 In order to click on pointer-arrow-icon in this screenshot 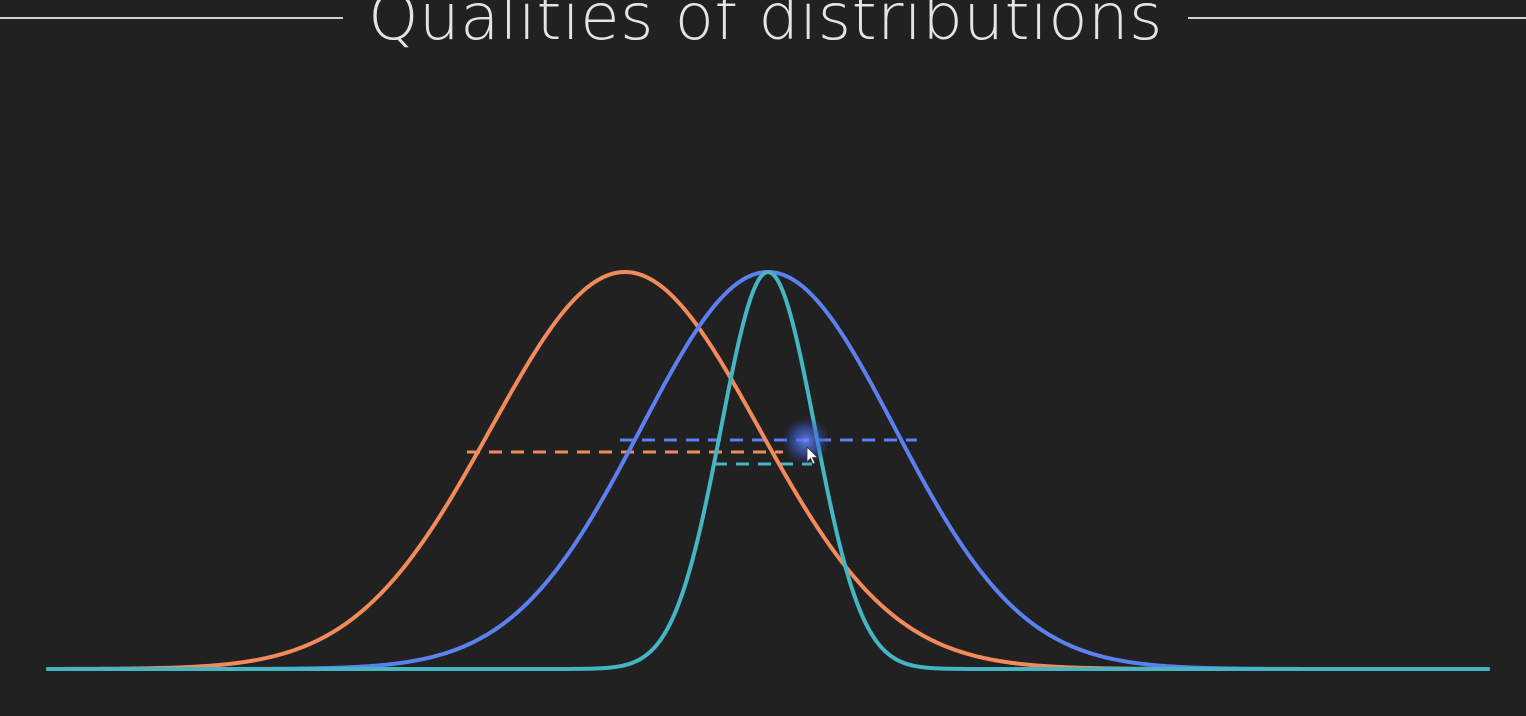, I will do `click(806, 441)`.